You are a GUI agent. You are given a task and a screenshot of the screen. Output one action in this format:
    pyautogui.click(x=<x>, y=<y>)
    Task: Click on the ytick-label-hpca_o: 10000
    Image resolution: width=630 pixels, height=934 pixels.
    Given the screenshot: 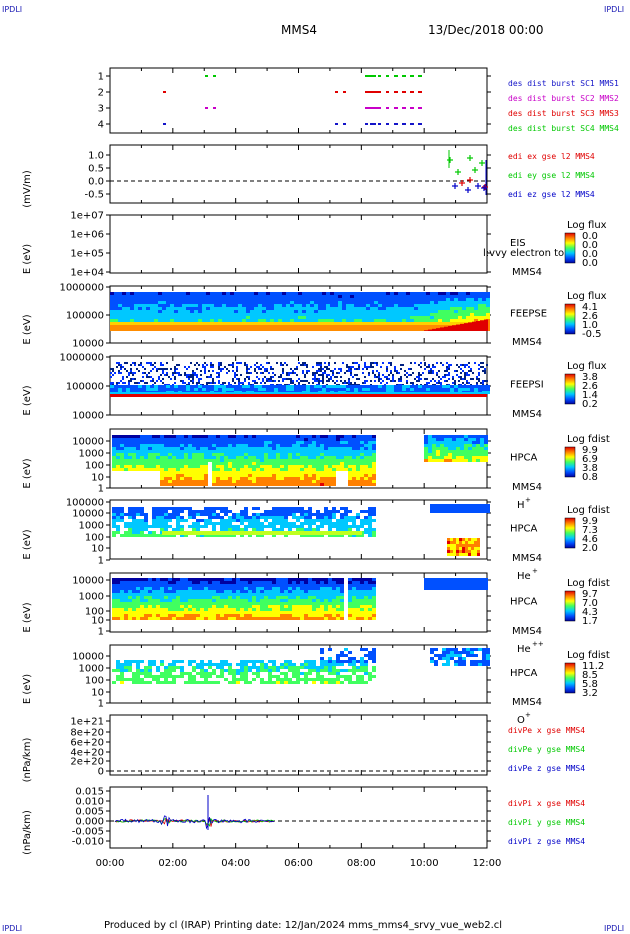 What is the action you would take?
    pyautogui.click(x=88, y=657)
    